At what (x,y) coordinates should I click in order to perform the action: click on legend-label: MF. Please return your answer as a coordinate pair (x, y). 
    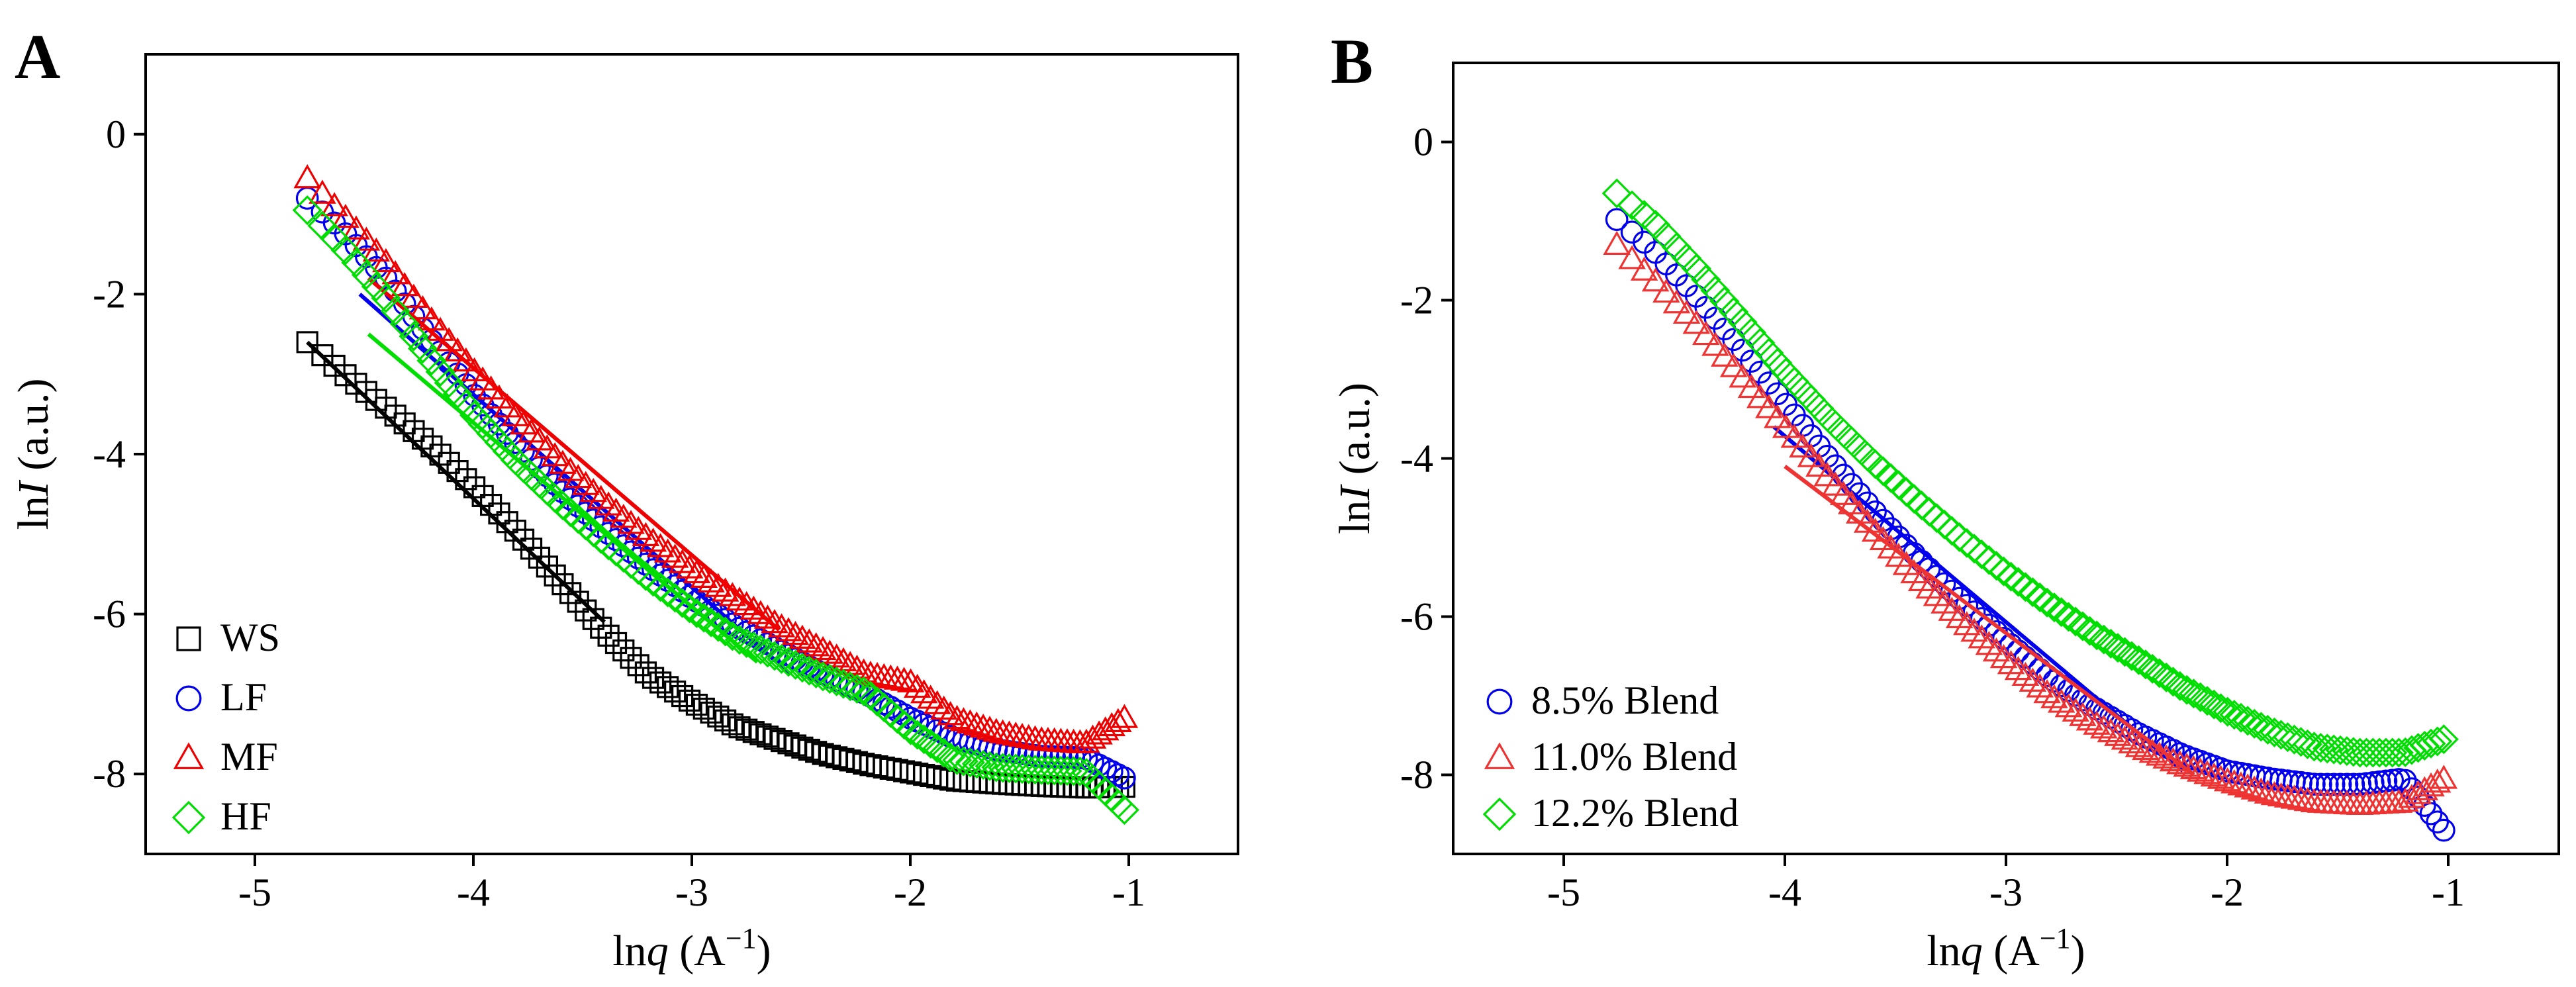
    Looking at the image, I should click on (249, 756).